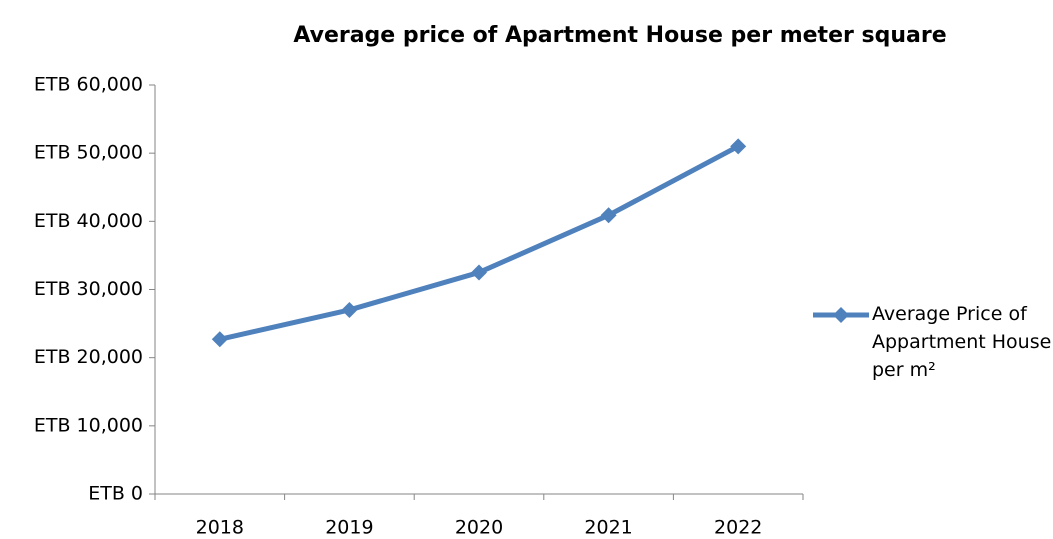  I want to click on x-tick-label: 2018, so click(220, 528).